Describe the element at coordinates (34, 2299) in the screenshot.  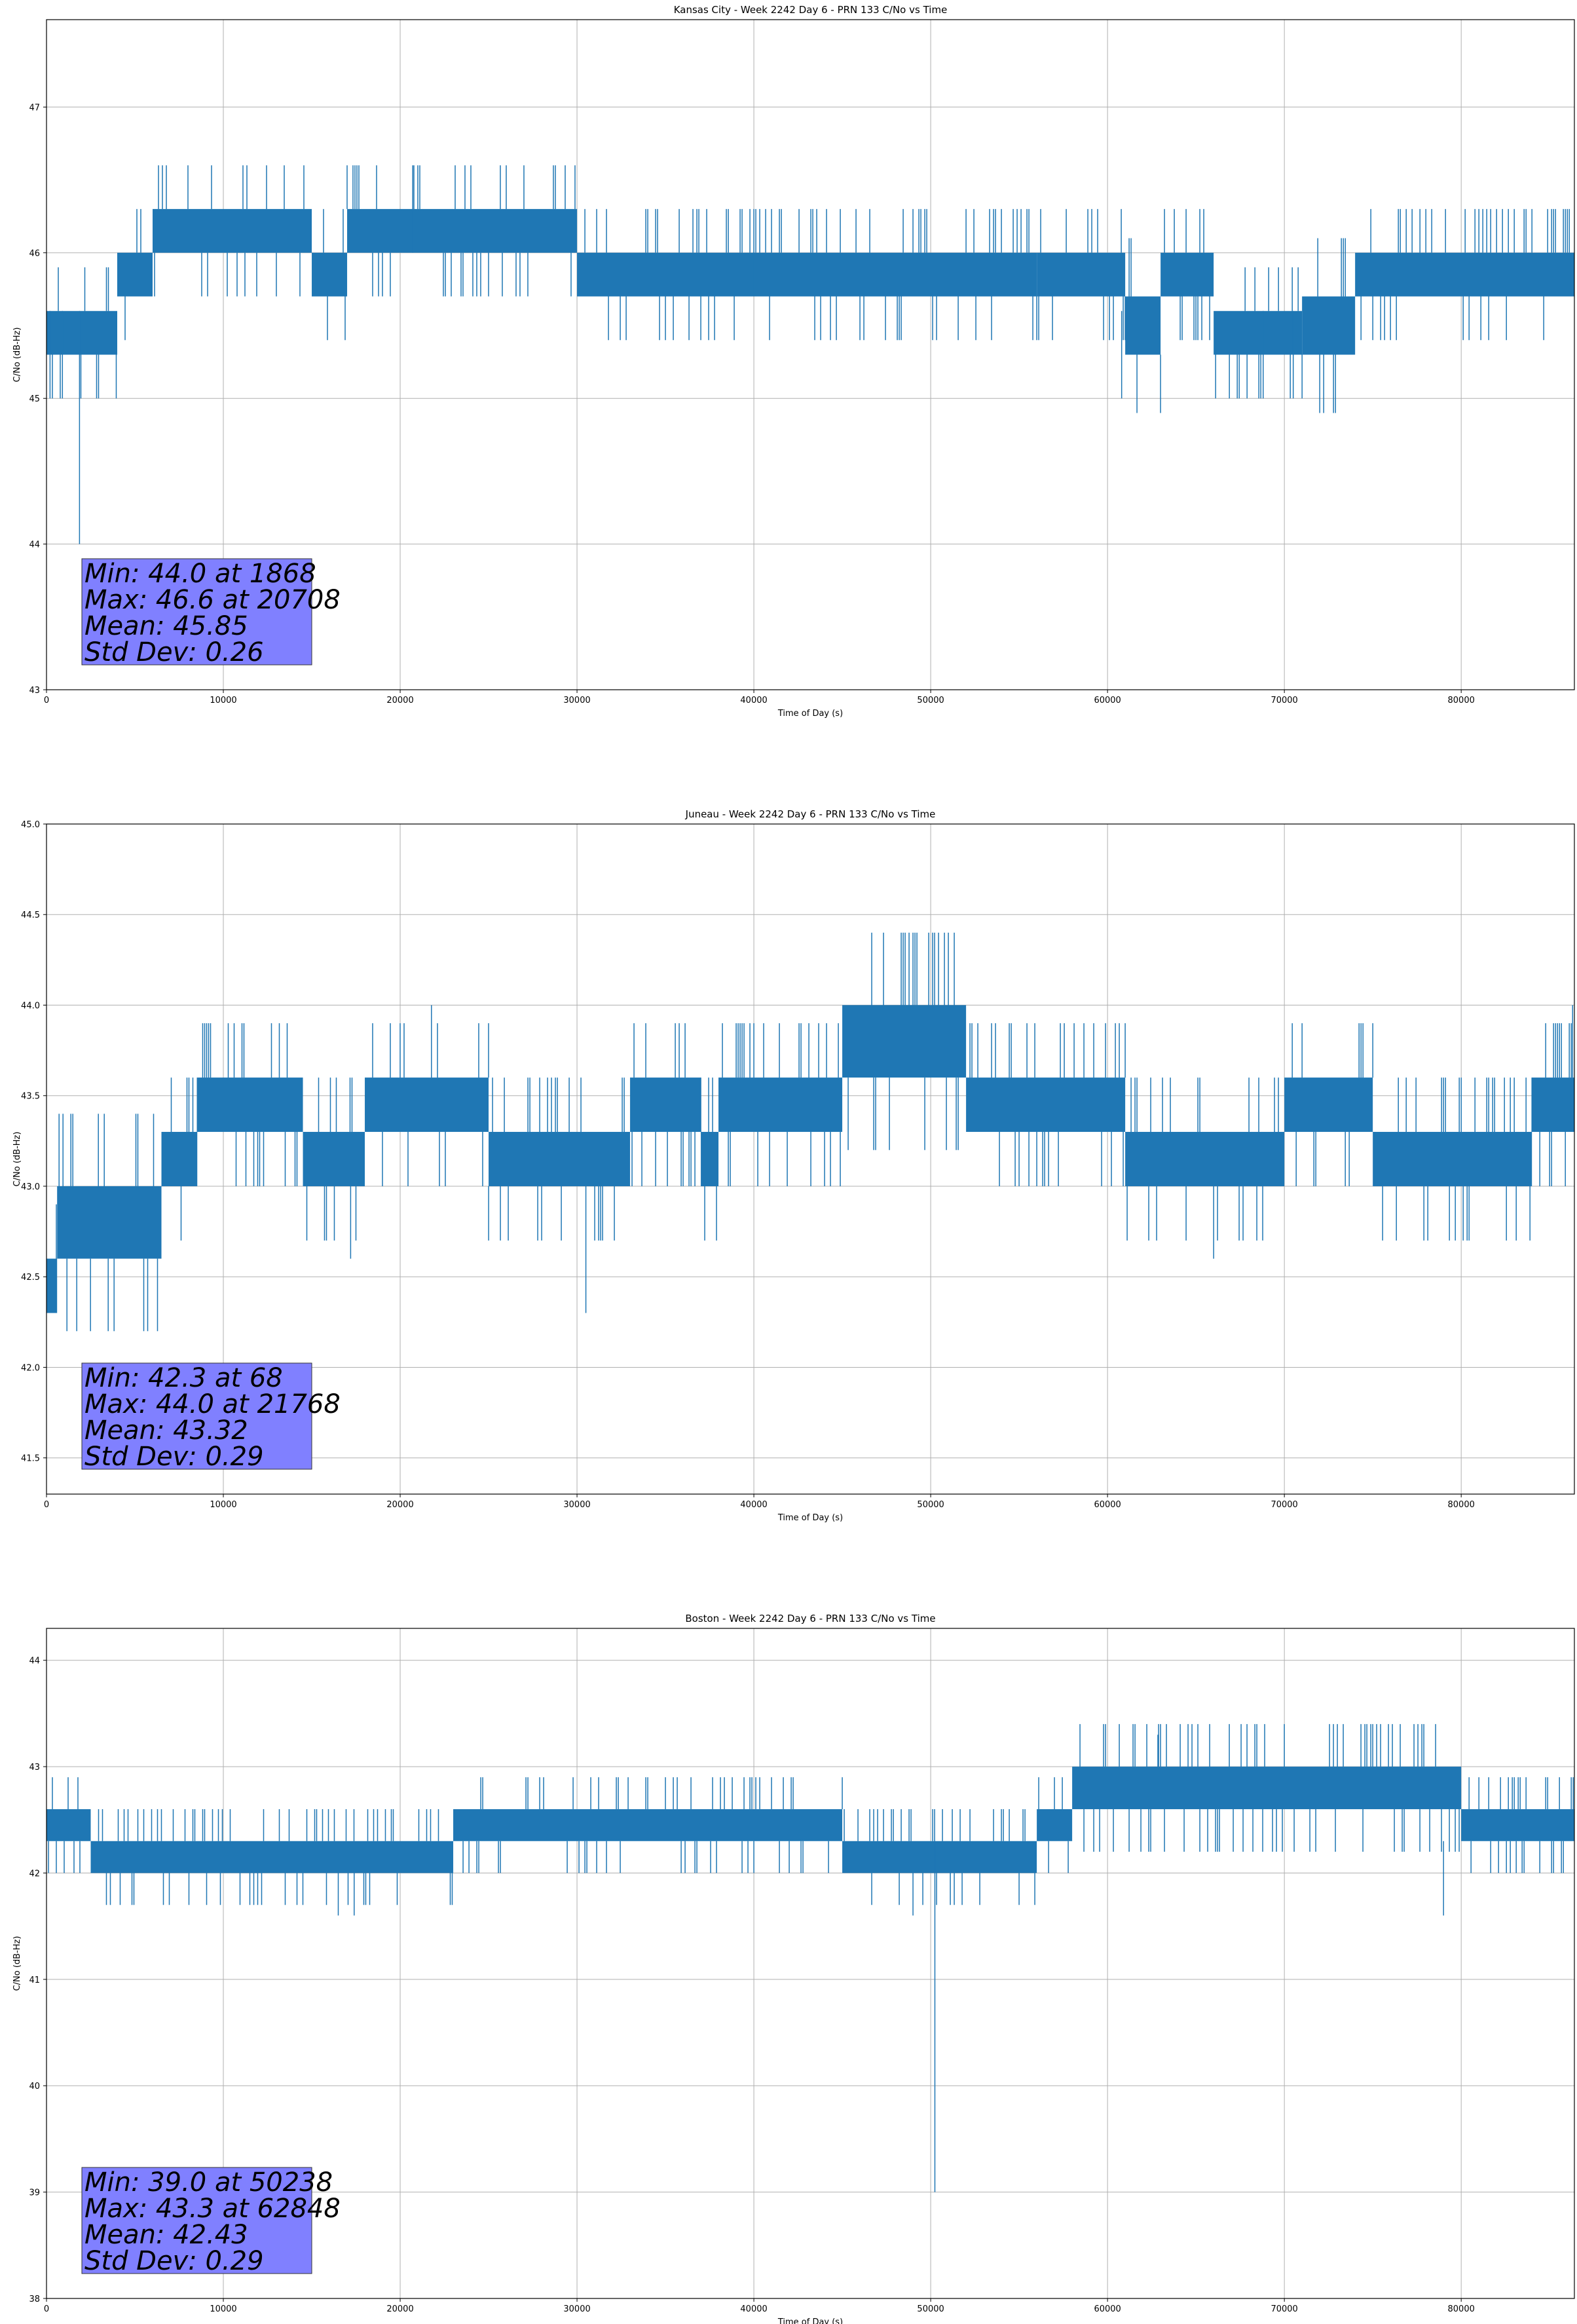
I see `y-tick-label: 38` at that location.